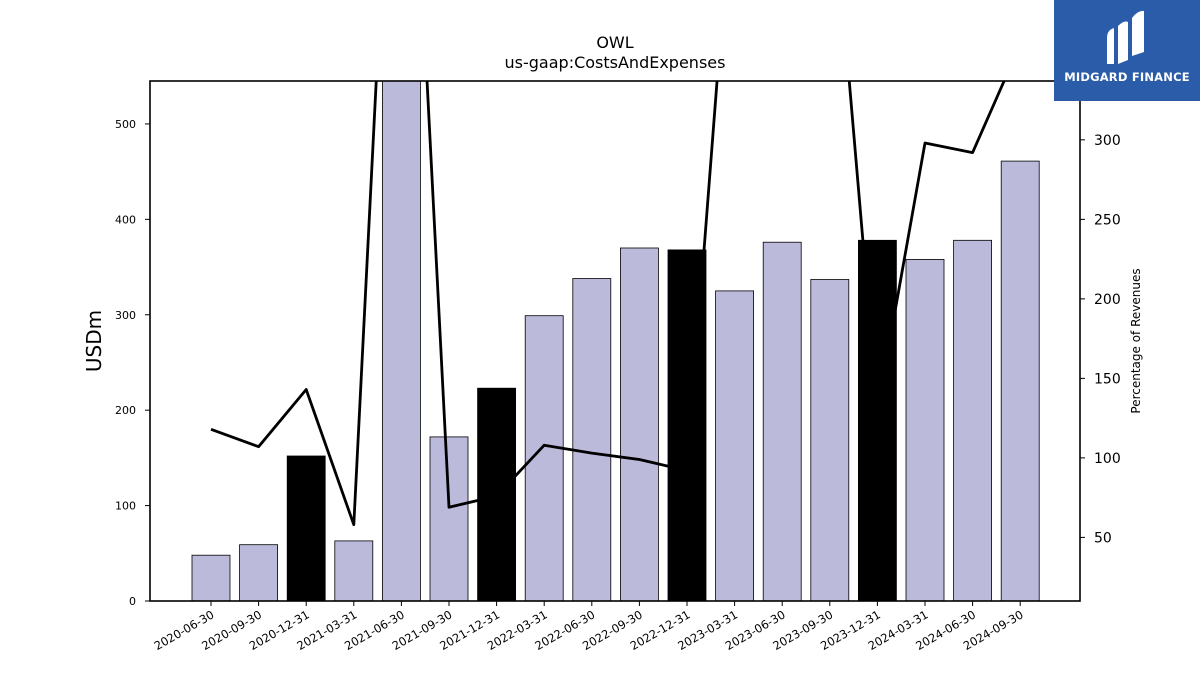 This screenshot has width=1200, height=675. I want to click on chart-subtitle: us-gaap:CostsAndExpenses, so click(615, 62).